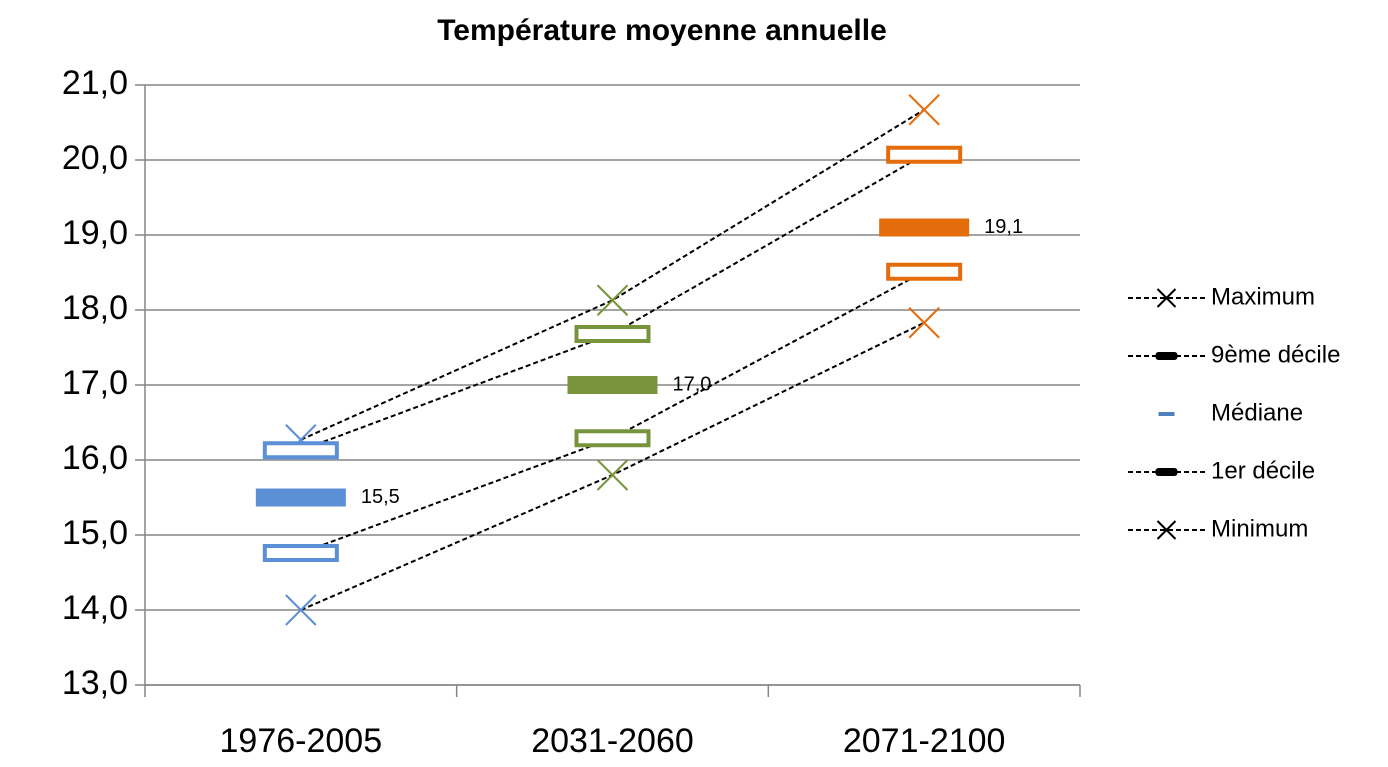 The image size is (1388, 767). I want to click on legend-label: 1er décile, so click(1263, 470).